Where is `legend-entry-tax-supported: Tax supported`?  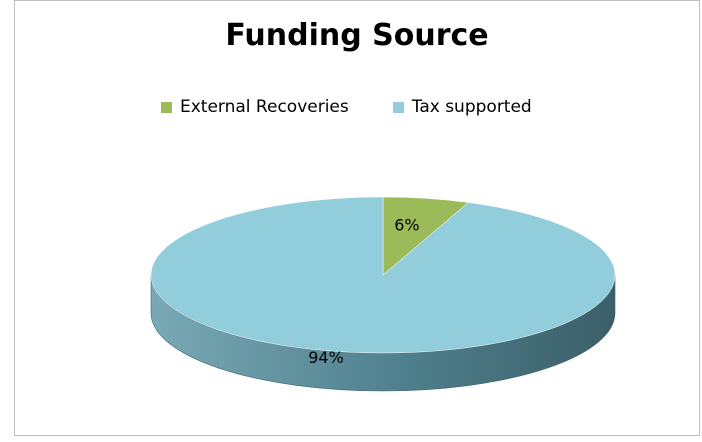
legend-entry-tax-supported: Tax supported is located at coordinates (462, 107).